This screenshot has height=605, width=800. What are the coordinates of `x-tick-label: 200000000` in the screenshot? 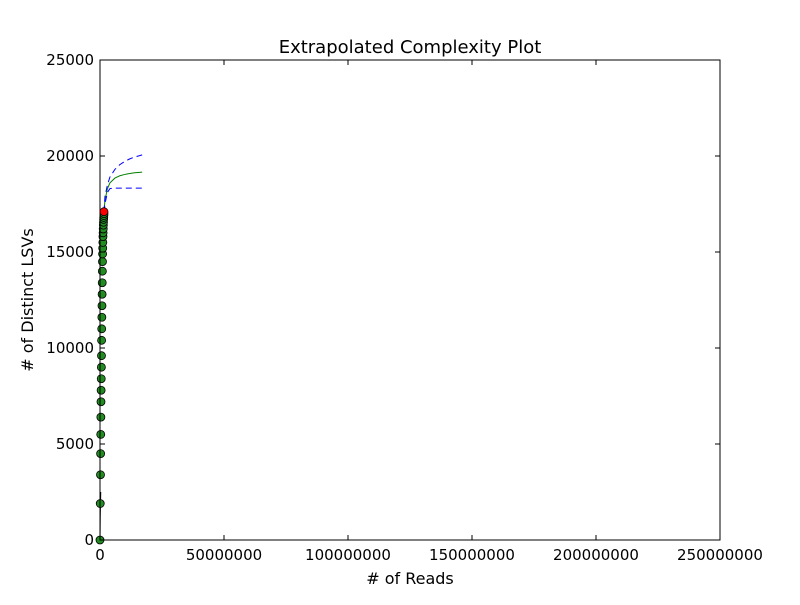 It's located at (596, 555).